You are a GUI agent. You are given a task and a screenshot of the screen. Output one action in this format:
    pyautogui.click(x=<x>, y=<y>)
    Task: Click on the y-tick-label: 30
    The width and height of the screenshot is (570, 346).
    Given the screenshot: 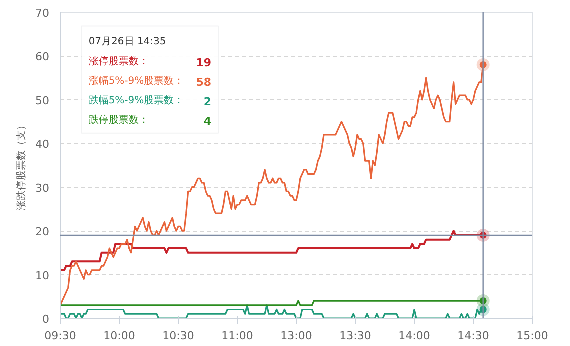 What is the action you would take?
    pyautogui.click(x=43, y=188)
    